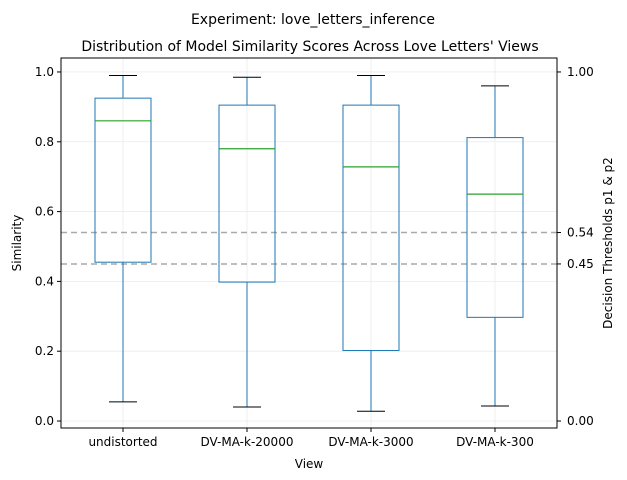 The height and width of the screenshot is (480, 627). I want to click on y-right-tick-label: 0.00, so click(580, 421).